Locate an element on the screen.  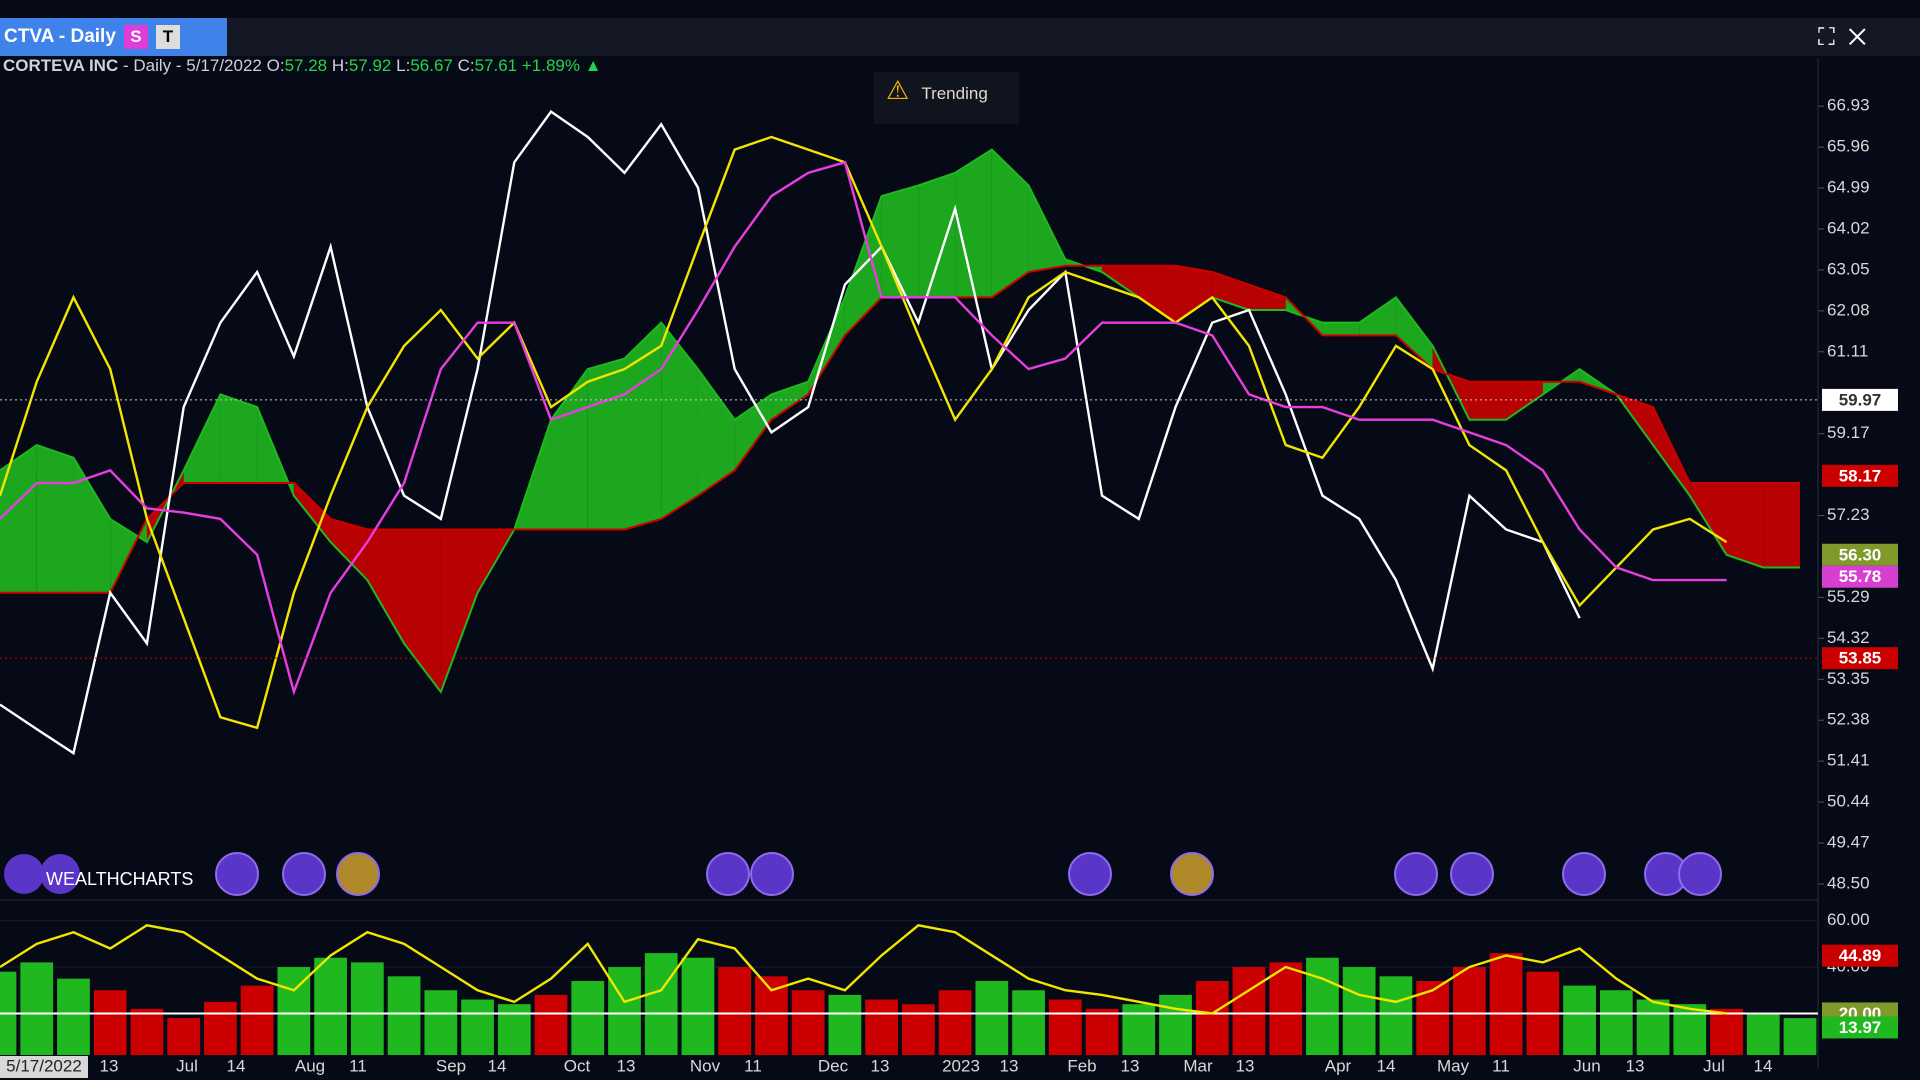
price-label: 44.89 is located at coordinates (1860, 955).